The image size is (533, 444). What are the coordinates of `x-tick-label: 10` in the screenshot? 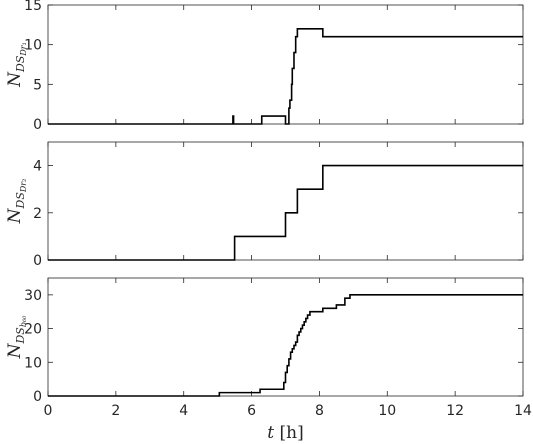 It's located at (387, 411).